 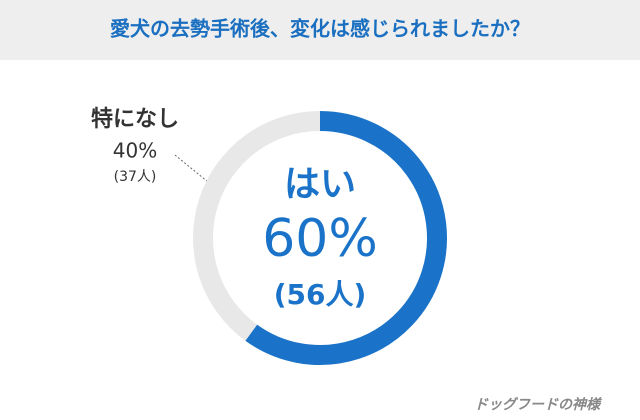 I want to click on count-label: (37人), so click(x=135, y=177).